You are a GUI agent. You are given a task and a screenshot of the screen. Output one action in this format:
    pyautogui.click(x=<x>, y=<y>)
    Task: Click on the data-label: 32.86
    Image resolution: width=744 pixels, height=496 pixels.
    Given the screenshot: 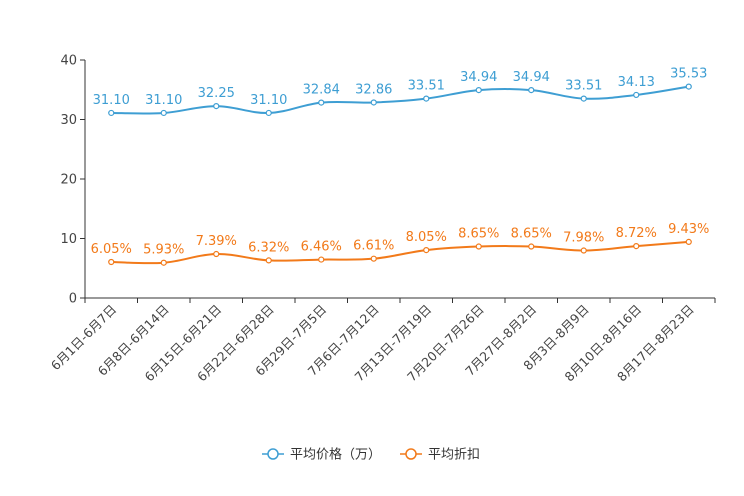 What is the action you would take?
    pyautogui.click(x=373, y=89)
    